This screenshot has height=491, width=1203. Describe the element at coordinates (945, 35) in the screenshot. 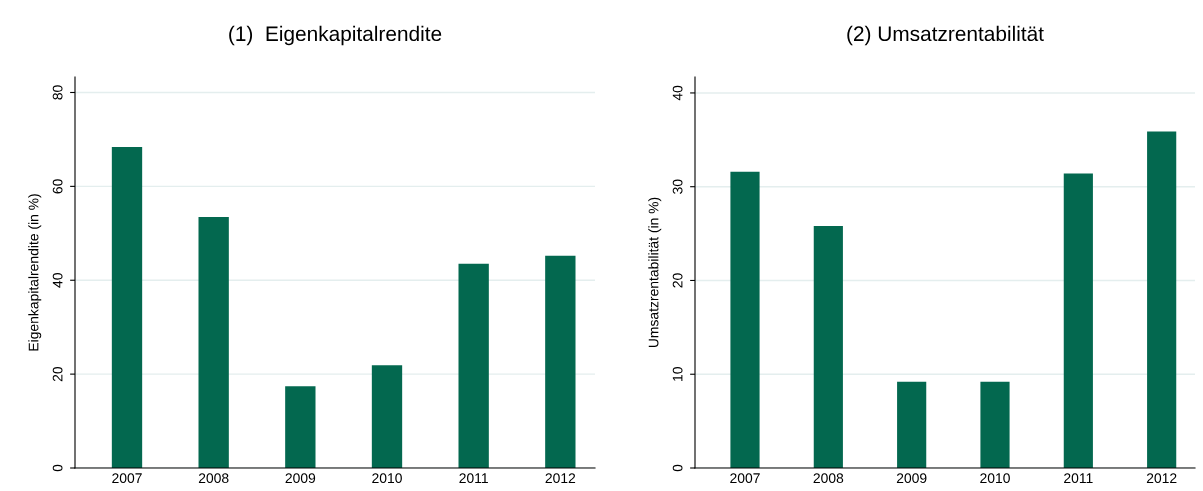

I see `chart-title: (2) Umsatzrentabilität` at that location.